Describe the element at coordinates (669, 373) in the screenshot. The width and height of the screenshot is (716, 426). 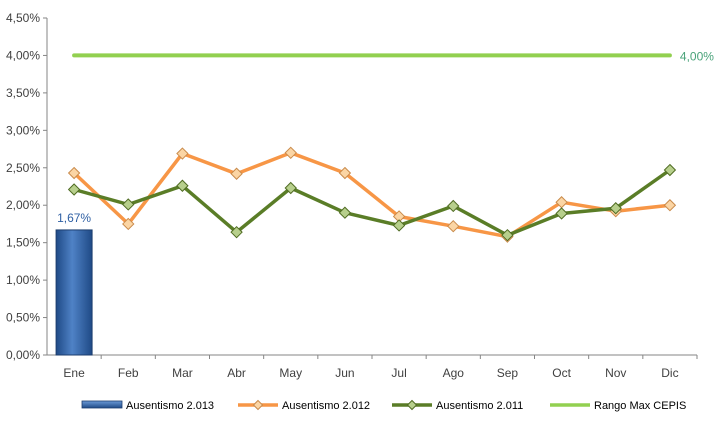
I see `x-tick-label: Dic` at that location.